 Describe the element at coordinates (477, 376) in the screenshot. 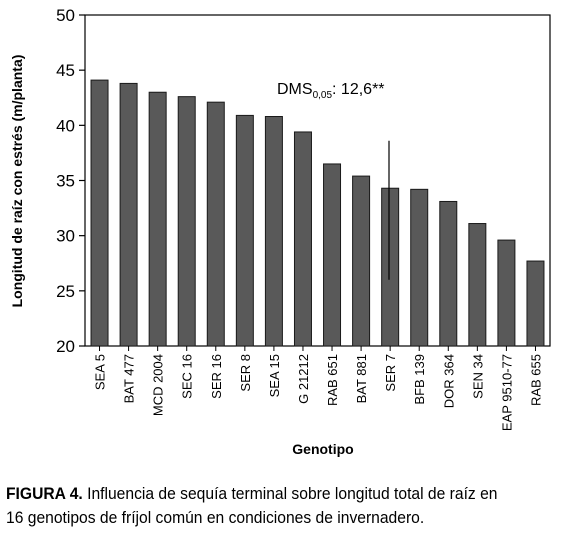

I see `x-tick-label: SEN 34` at that location.